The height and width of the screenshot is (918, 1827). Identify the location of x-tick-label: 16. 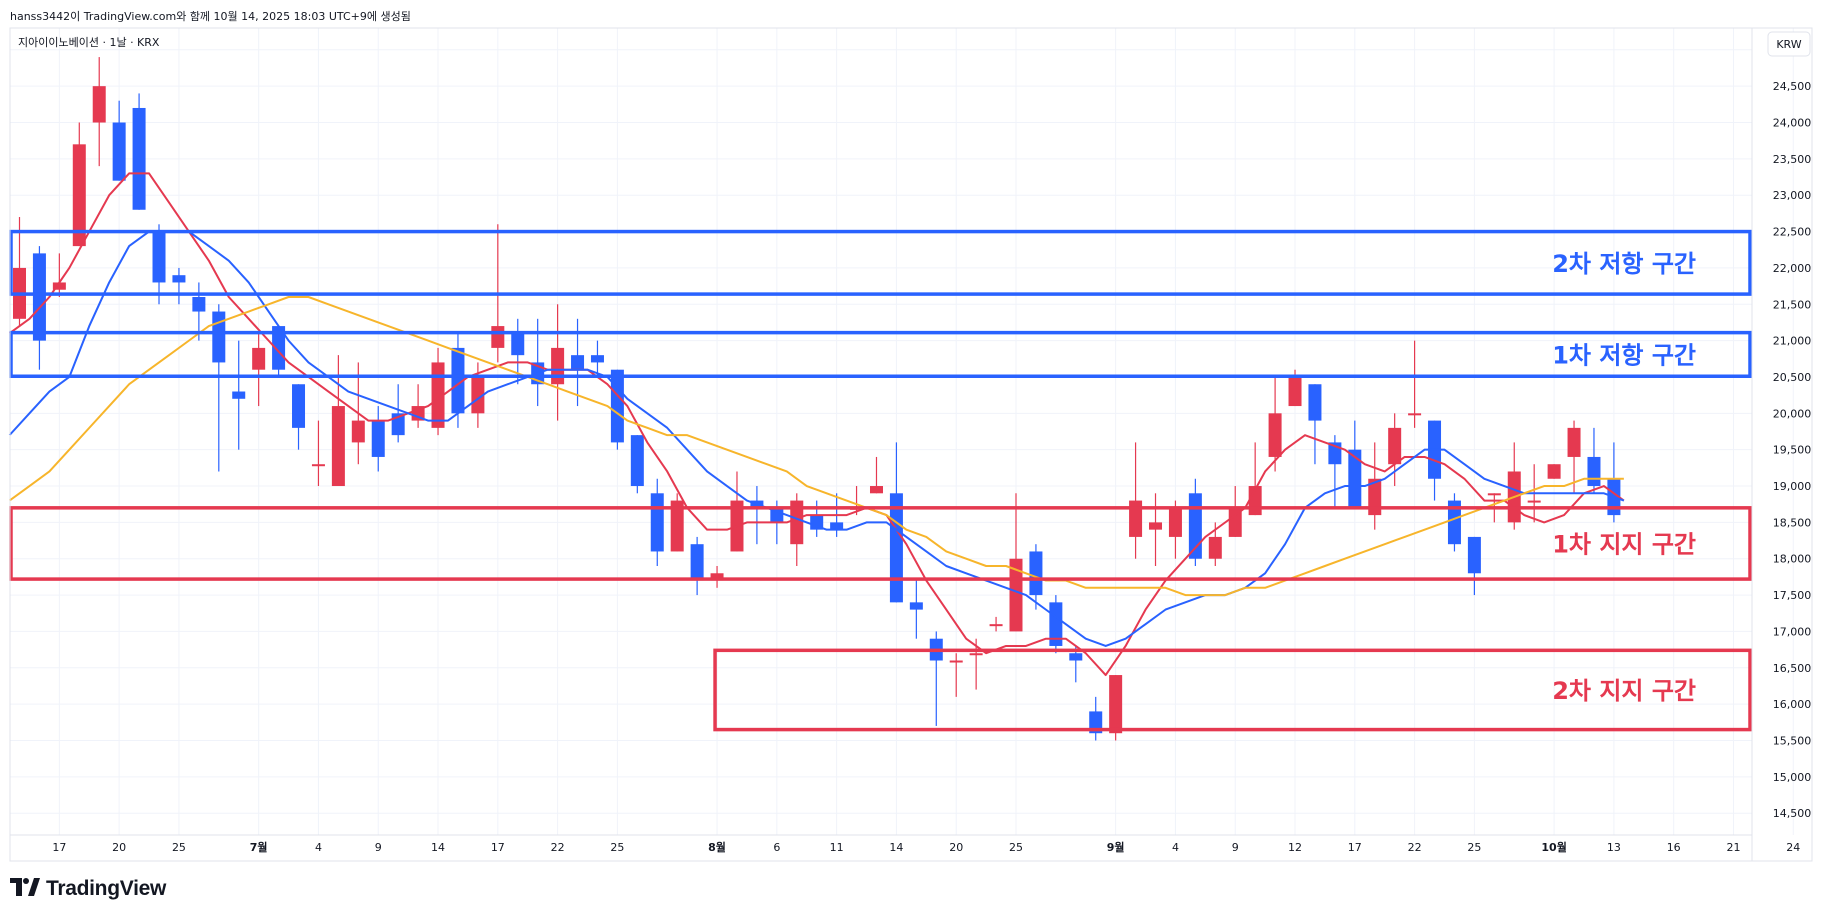
(1674, 847).